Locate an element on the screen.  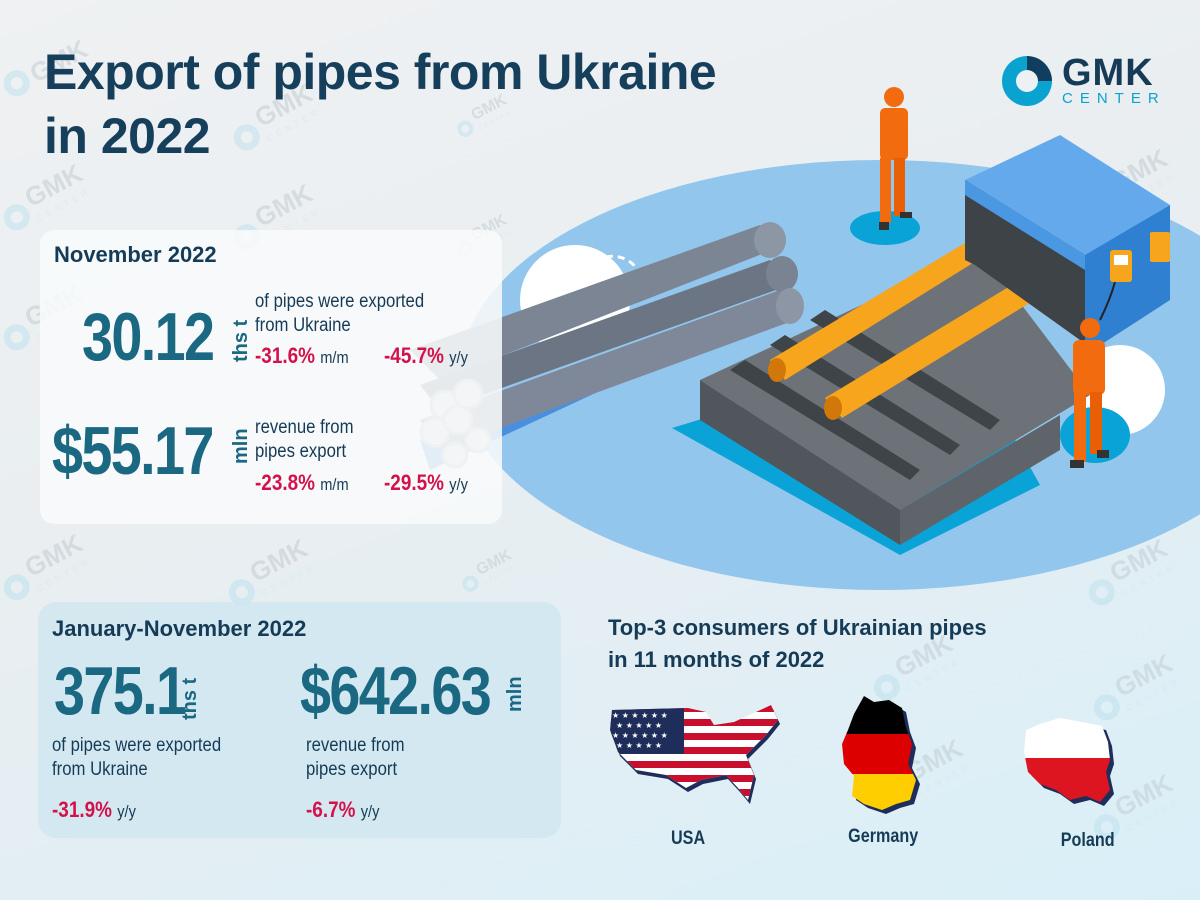
november-heading: November 2022 is located at coordinates (135, 254).